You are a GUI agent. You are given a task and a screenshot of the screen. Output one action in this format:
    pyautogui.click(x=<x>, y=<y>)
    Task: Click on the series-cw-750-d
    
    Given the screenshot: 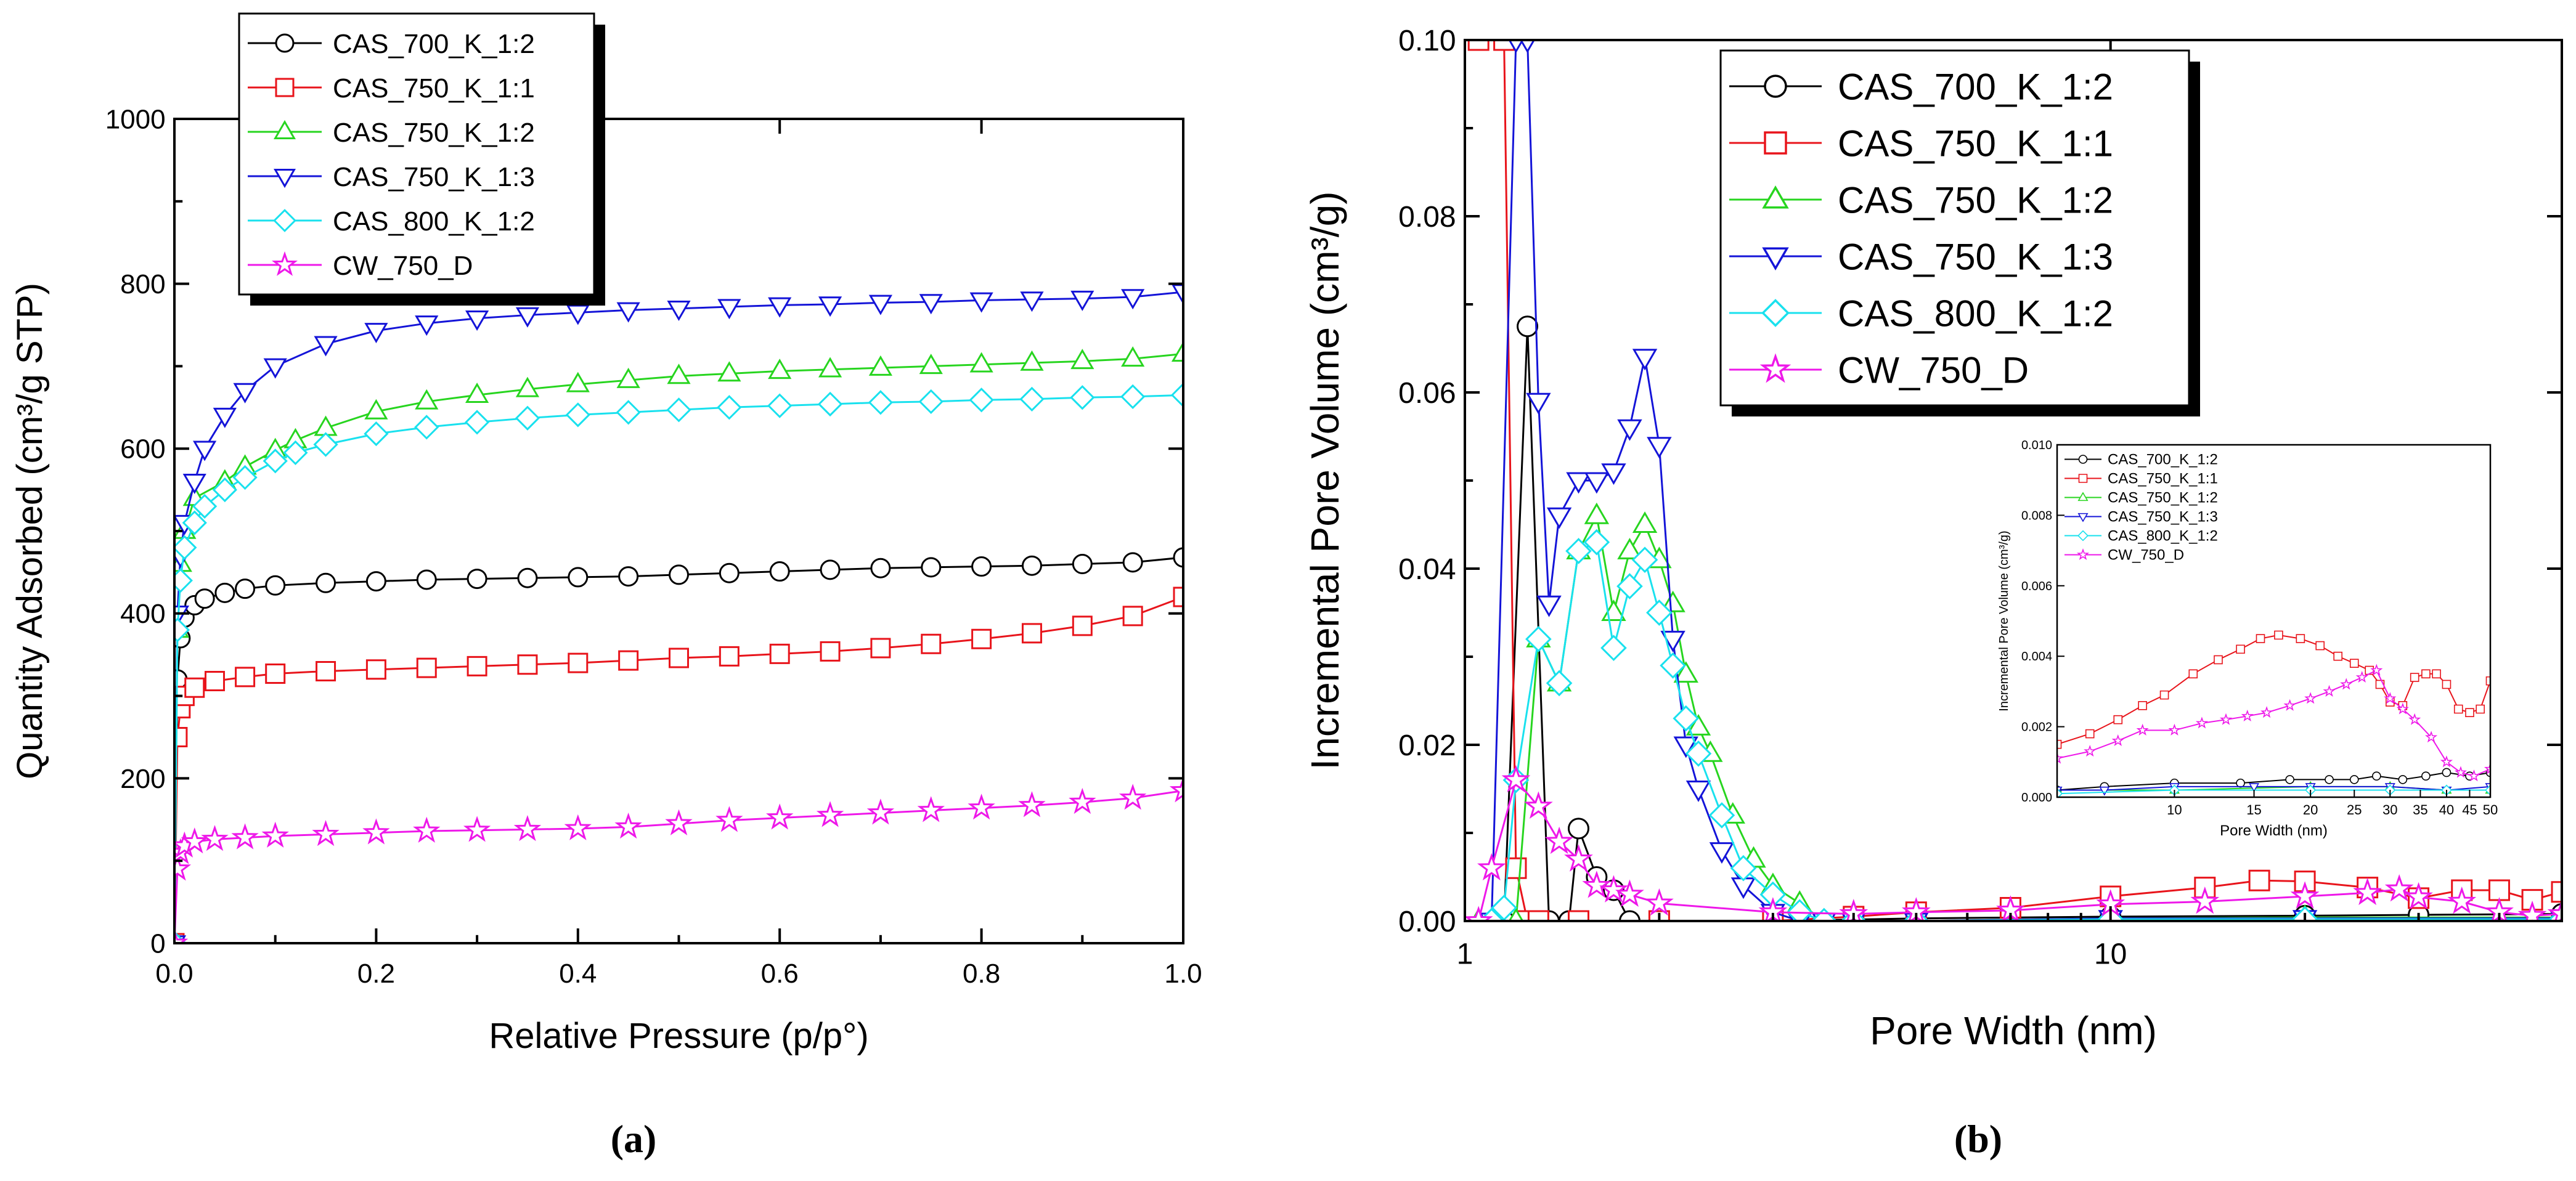 What is the action you would take?
    pyautogui.click(x=678, y=859)
    